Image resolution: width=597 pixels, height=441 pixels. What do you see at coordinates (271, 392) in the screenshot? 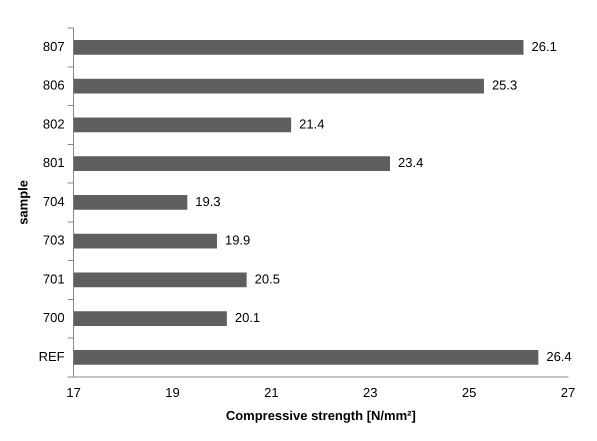
I see `x-tick-label: 21` at bounding box center [271, 392].